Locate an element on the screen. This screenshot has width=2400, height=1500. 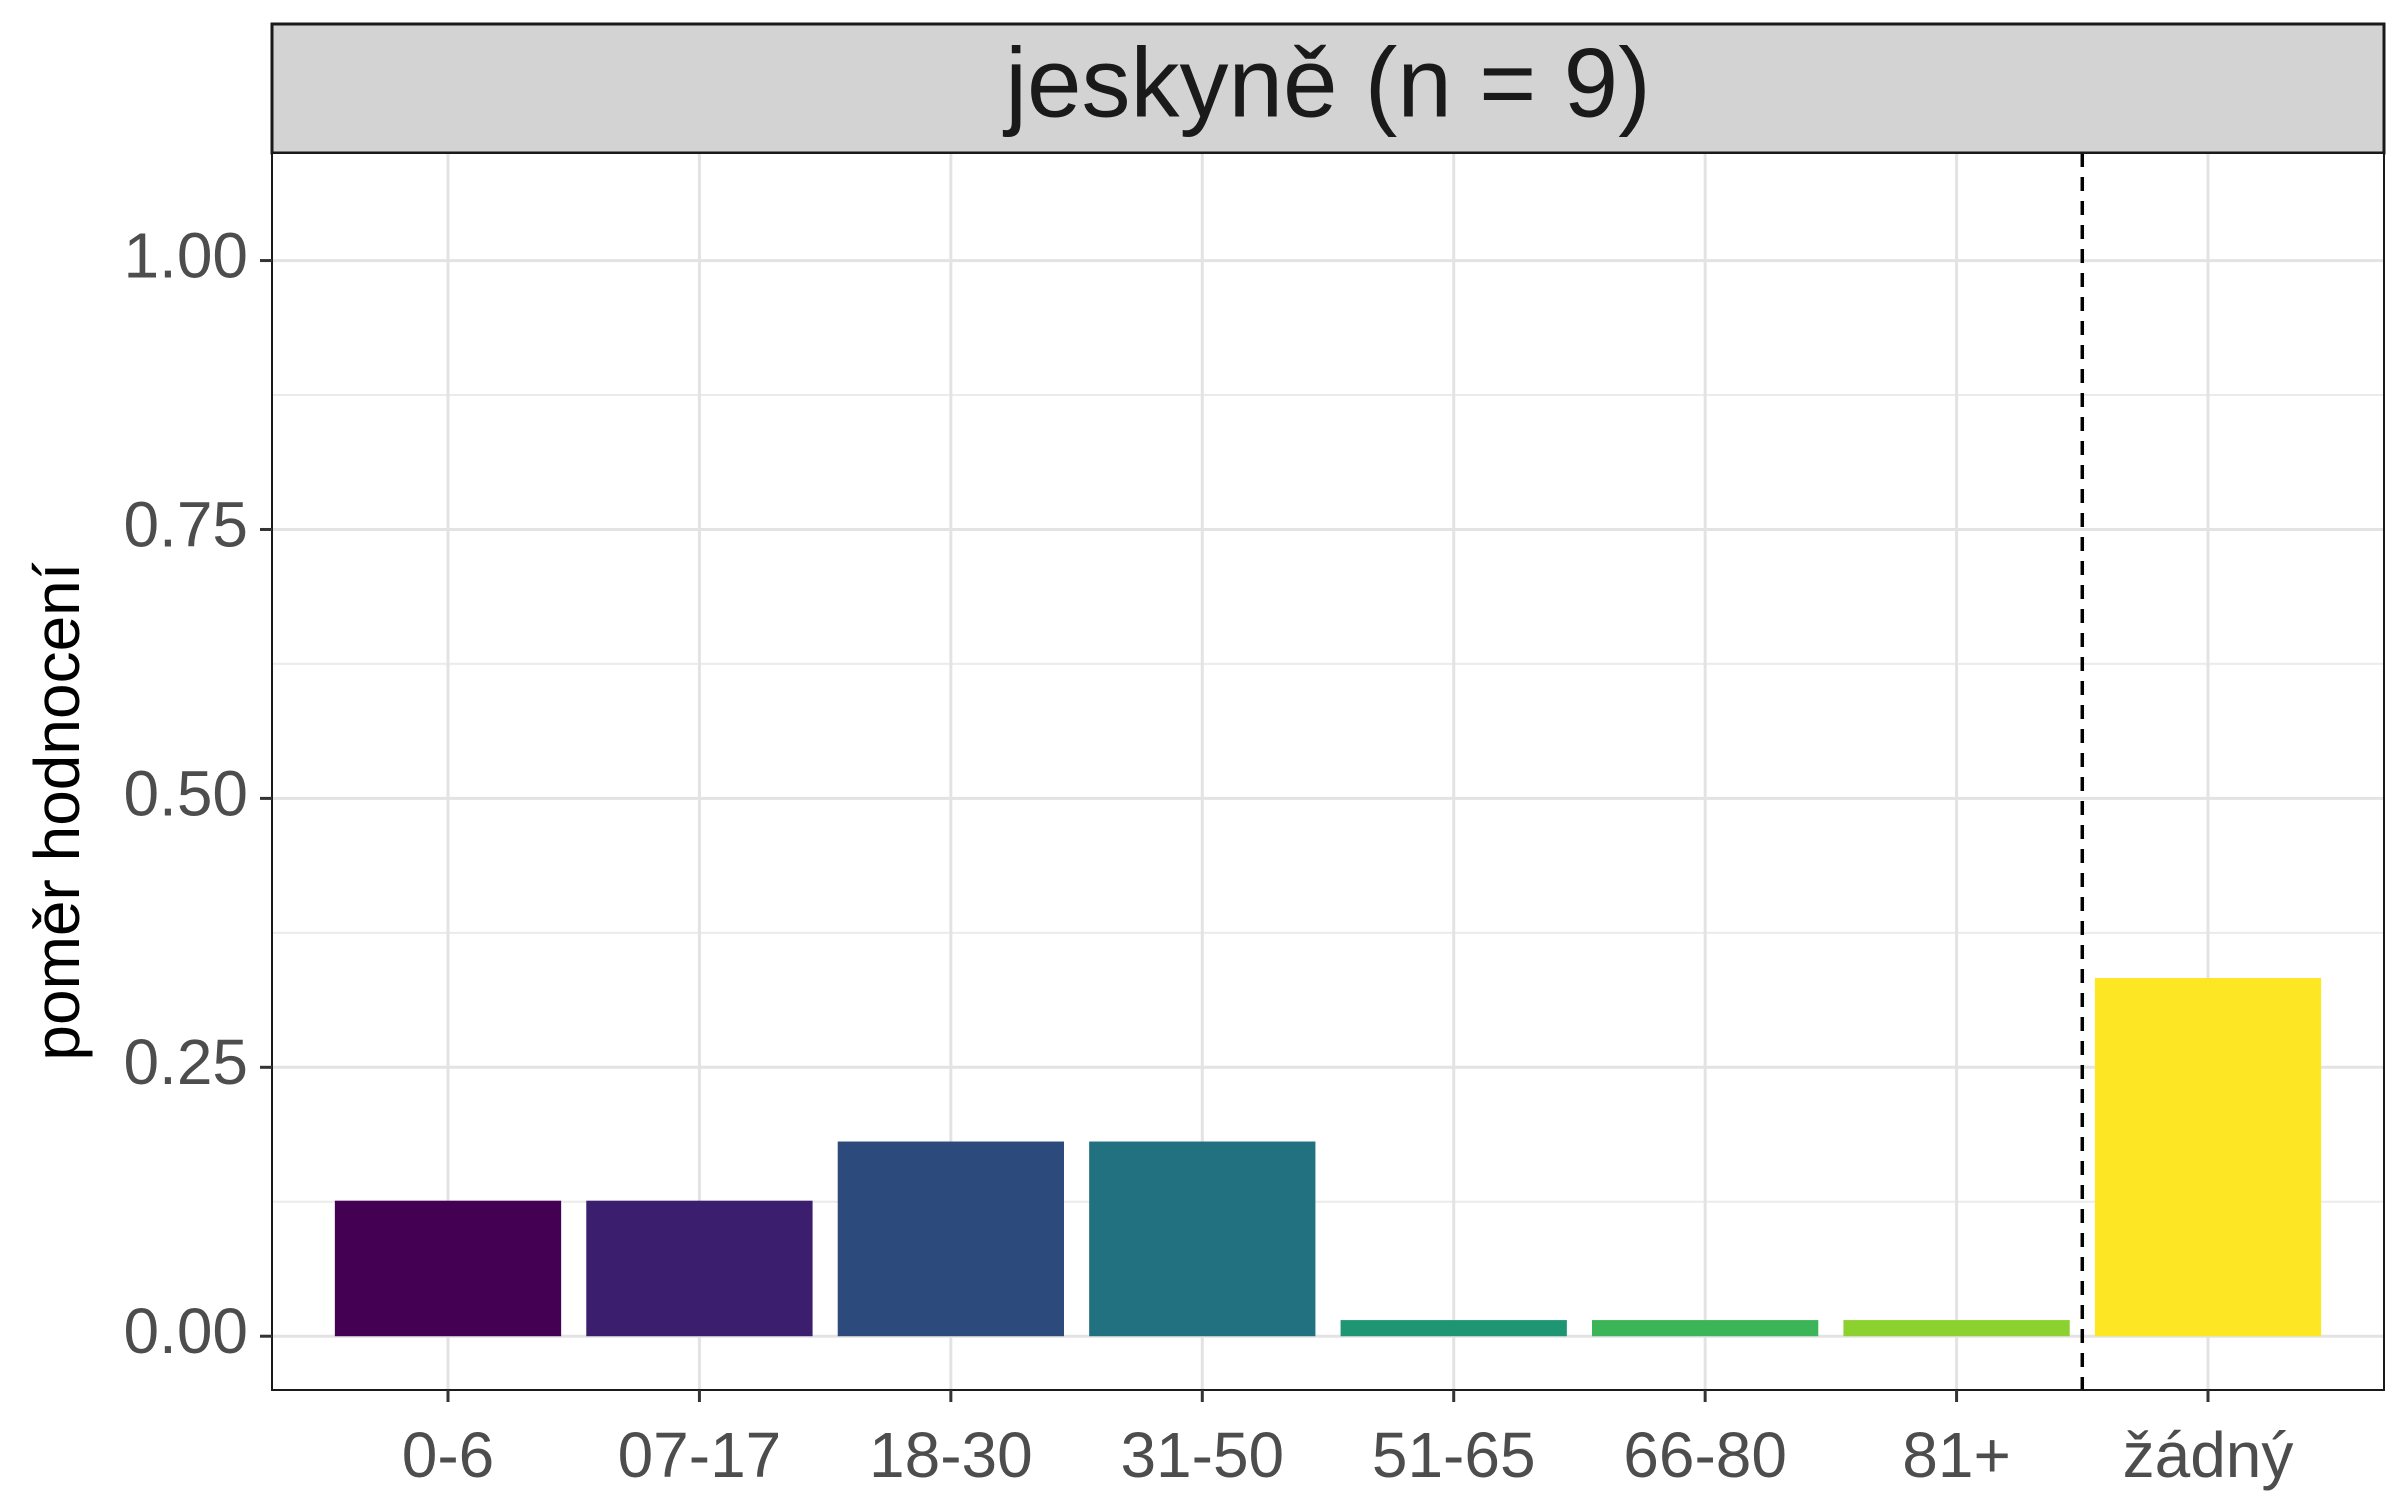
y-tick-label: 1.00 is located at coordinates (185, 255).